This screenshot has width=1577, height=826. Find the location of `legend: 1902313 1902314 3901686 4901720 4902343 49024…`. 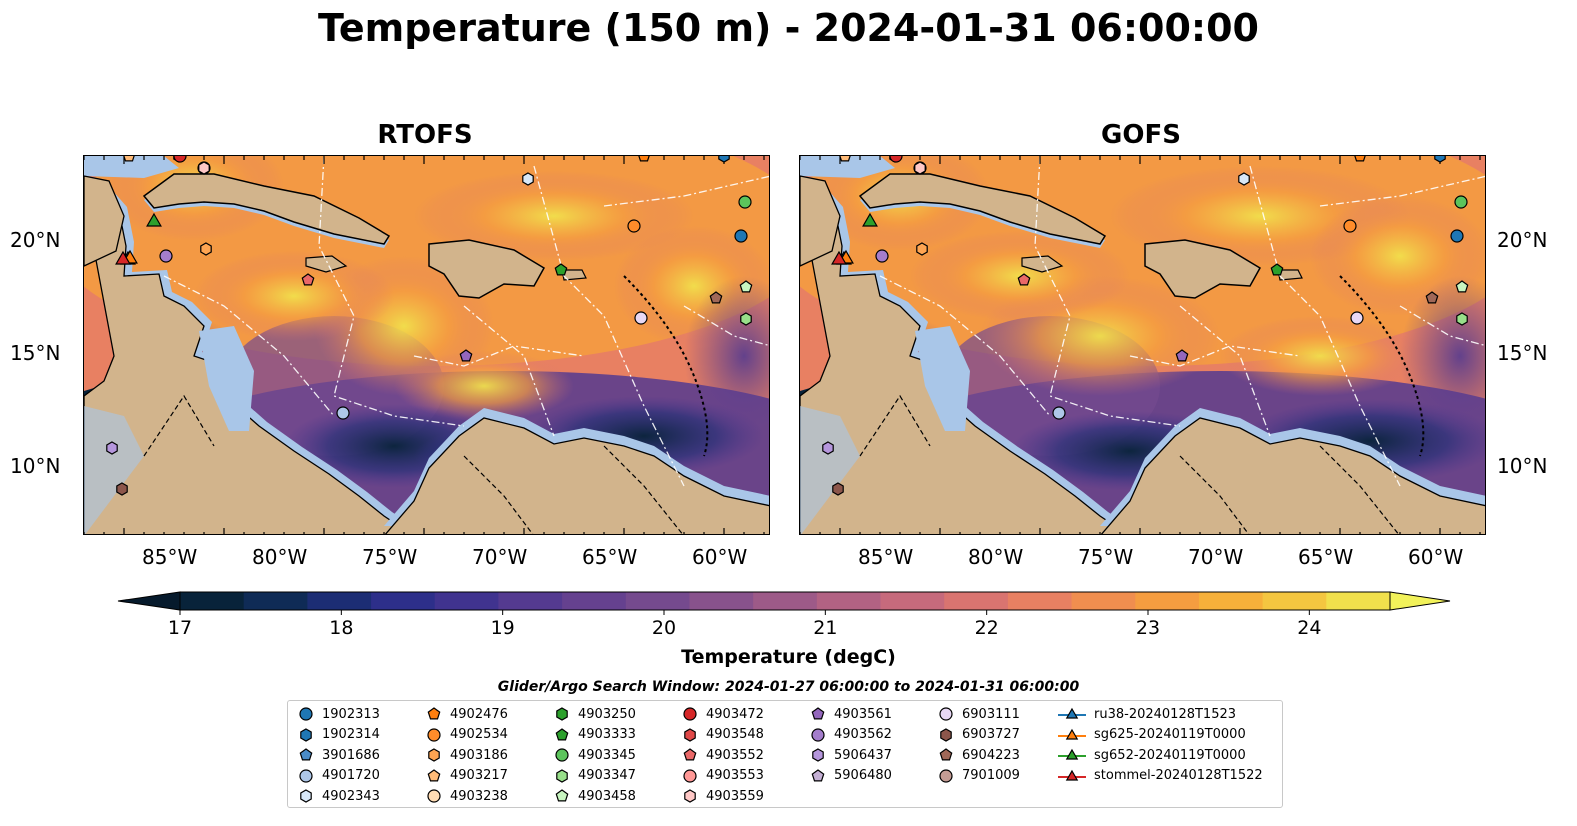

legend: 1902313 1902314 3901686 4901720 4902343 49024… is located at coordinates (785, 754).